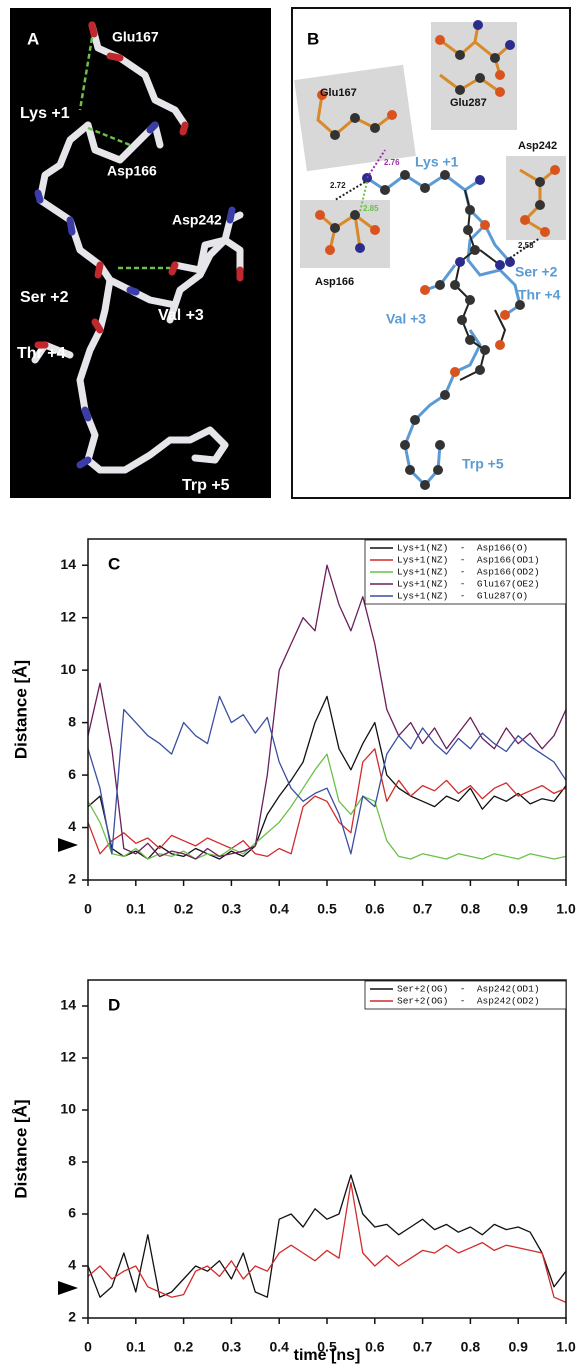  Describe the element at coordinates (313, 38) in the screenshot. I see `panel-label: B` at that location.